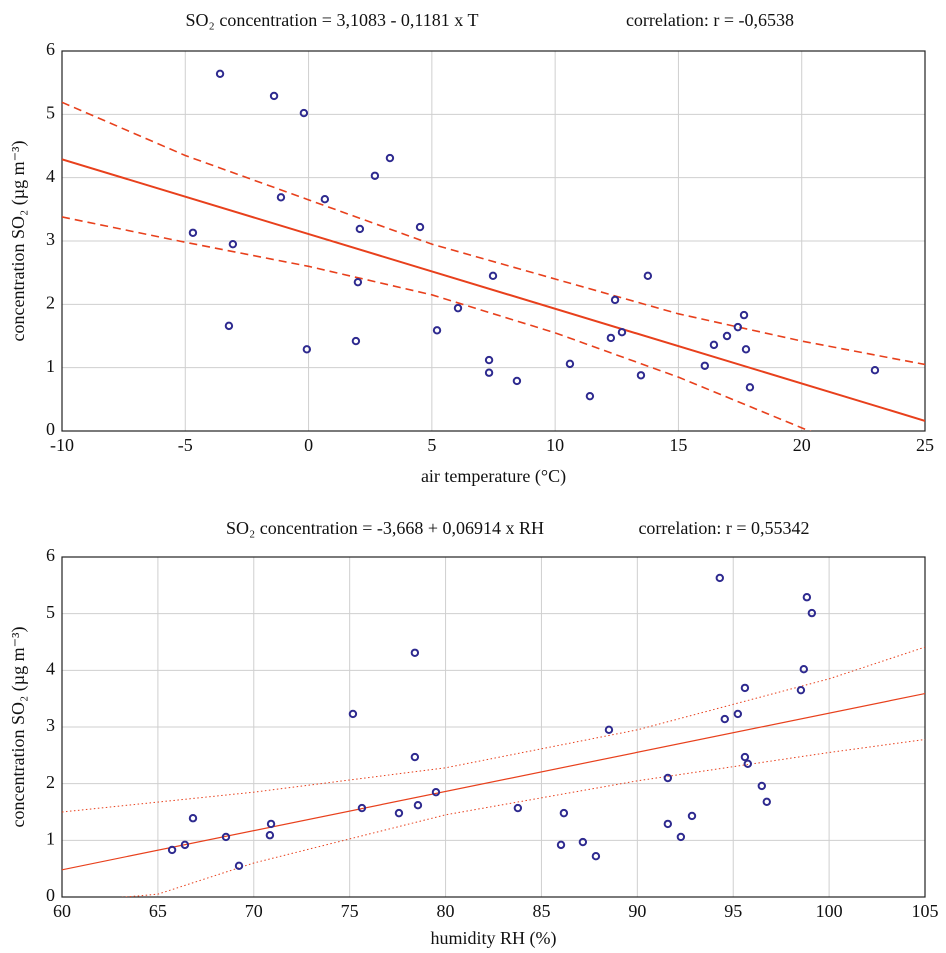 The height and width of the screenshot is (953, 946). Describe the element at coordinates (446, 911) in the screenshot. I see `x-tick-label: 80` at that location.